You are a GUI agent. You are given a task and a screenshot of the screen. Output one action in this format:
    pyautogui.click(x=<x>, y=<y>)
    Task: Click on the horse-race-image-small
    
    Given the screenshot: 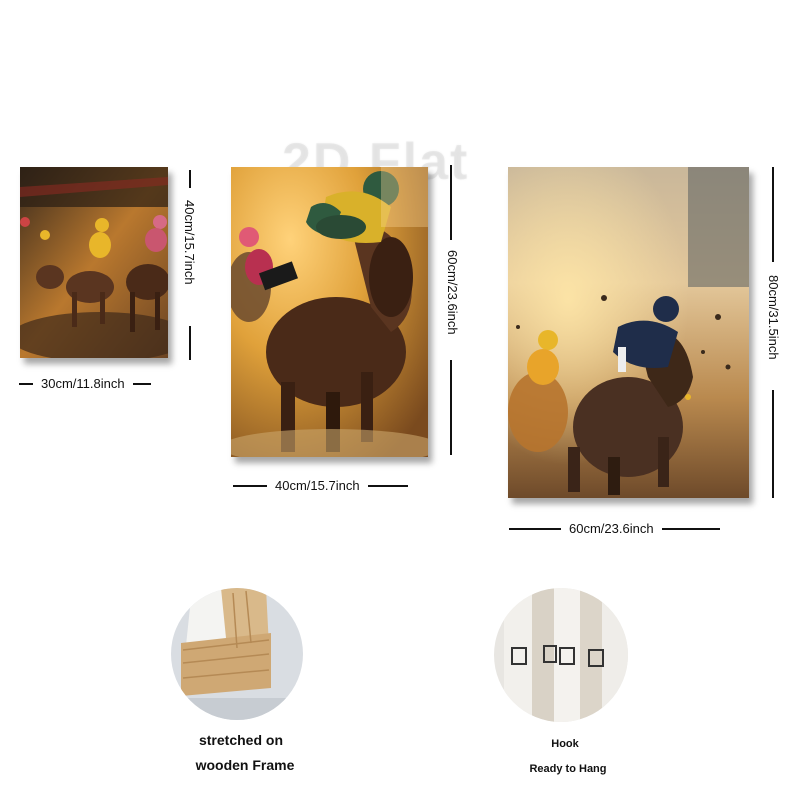 What is the action you would take?
    pyautogui.click(x=94, y=262)
    